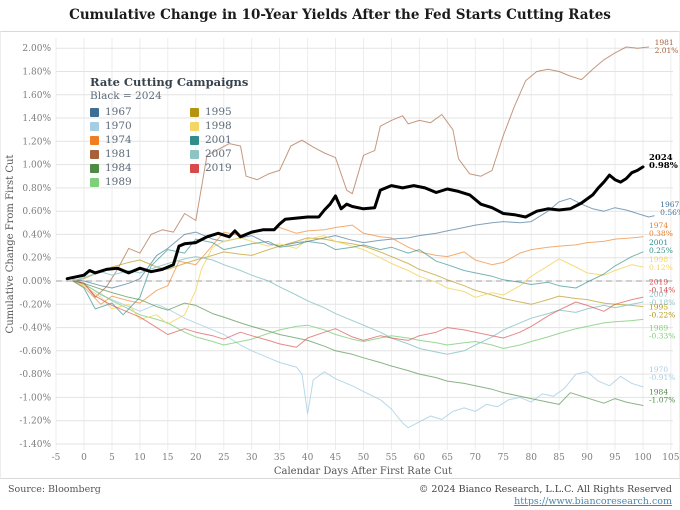 The image size is (680, 510). I want to click on series-line-1998, so click(358, 280).